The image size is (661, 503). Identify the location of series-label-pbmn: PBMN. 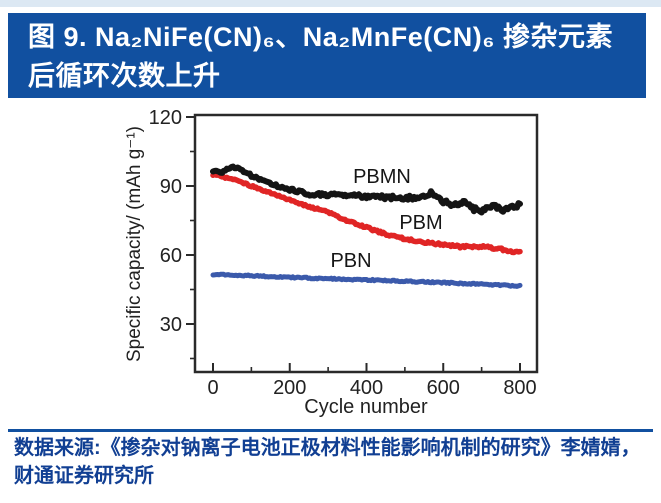
(382, 177).